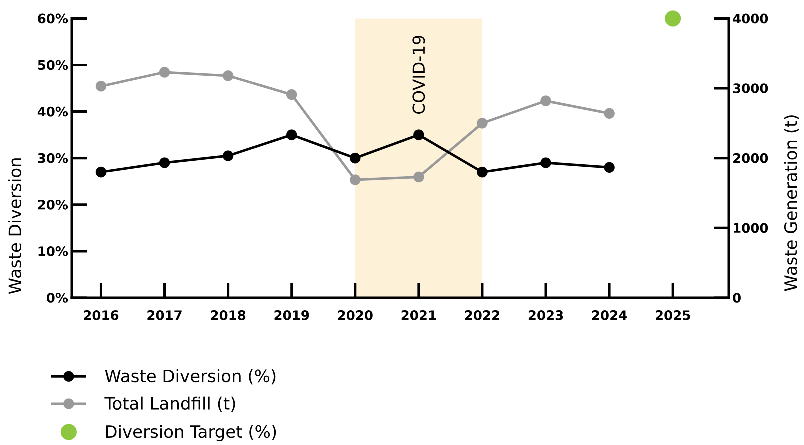 The width and height of the screenshot is (804, 445). I want to click on legend-label: Diversion Target (%), so click(191, 433).